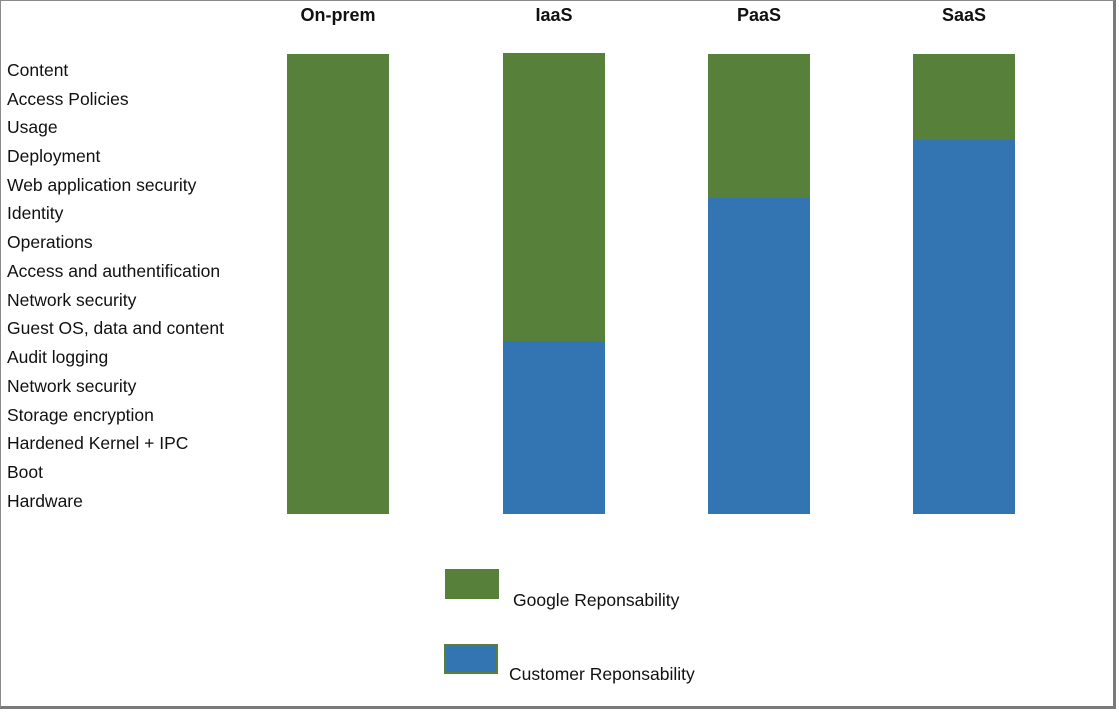 This screenshot has width=1119, height=712. What do you see at coordinates (32, 127) in the screenshot?
I see `layer-label: Usage` at bounding box center [32, 127].